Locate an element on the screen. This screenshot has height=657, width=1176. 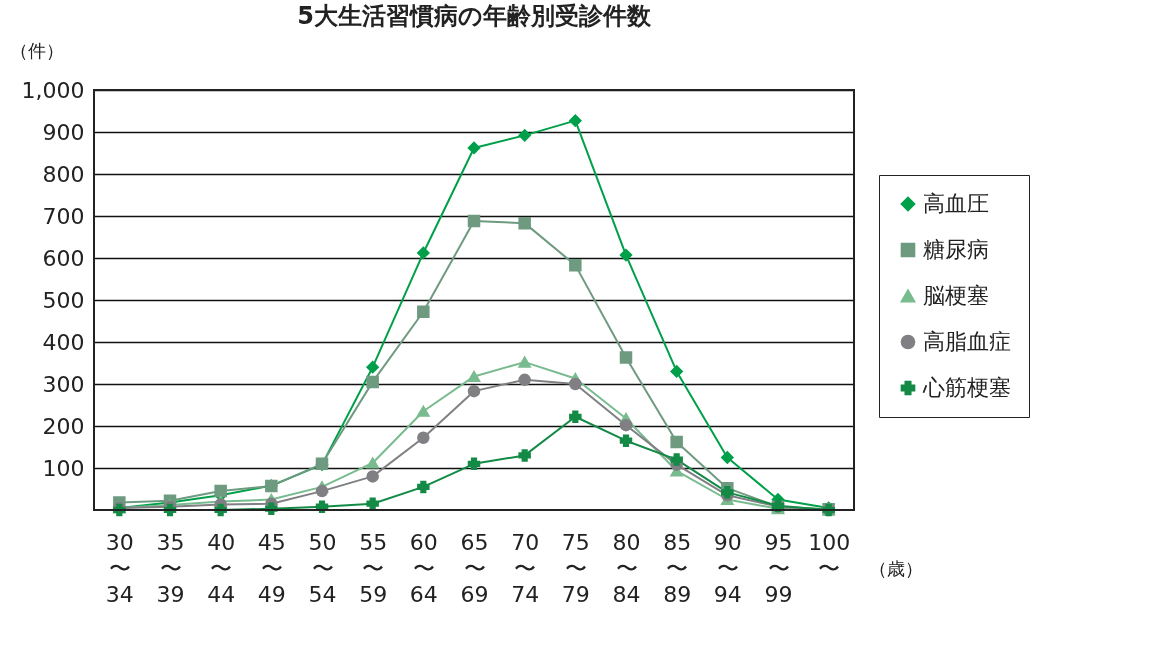
y-tick-label: 200 is located at coordinates (63, 426).